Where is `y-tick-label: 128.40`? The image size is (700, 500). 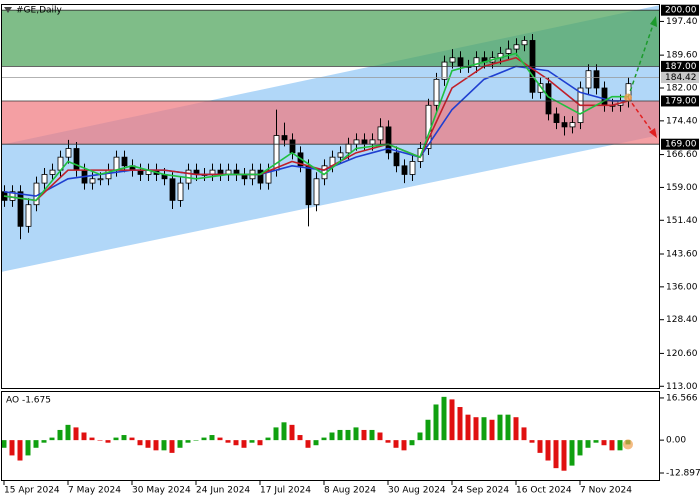 y-tick-label: 128.40 is located at coordinates (682, 320).